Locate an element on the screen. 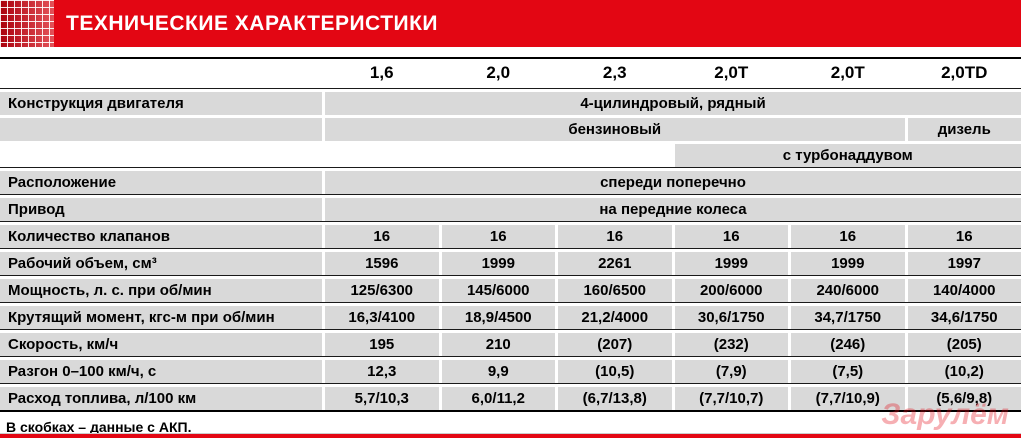  table-header-row: 1,6 2,0 2,3 2,0T 2,0T 2,0TD is located at coordinates (510, 73).